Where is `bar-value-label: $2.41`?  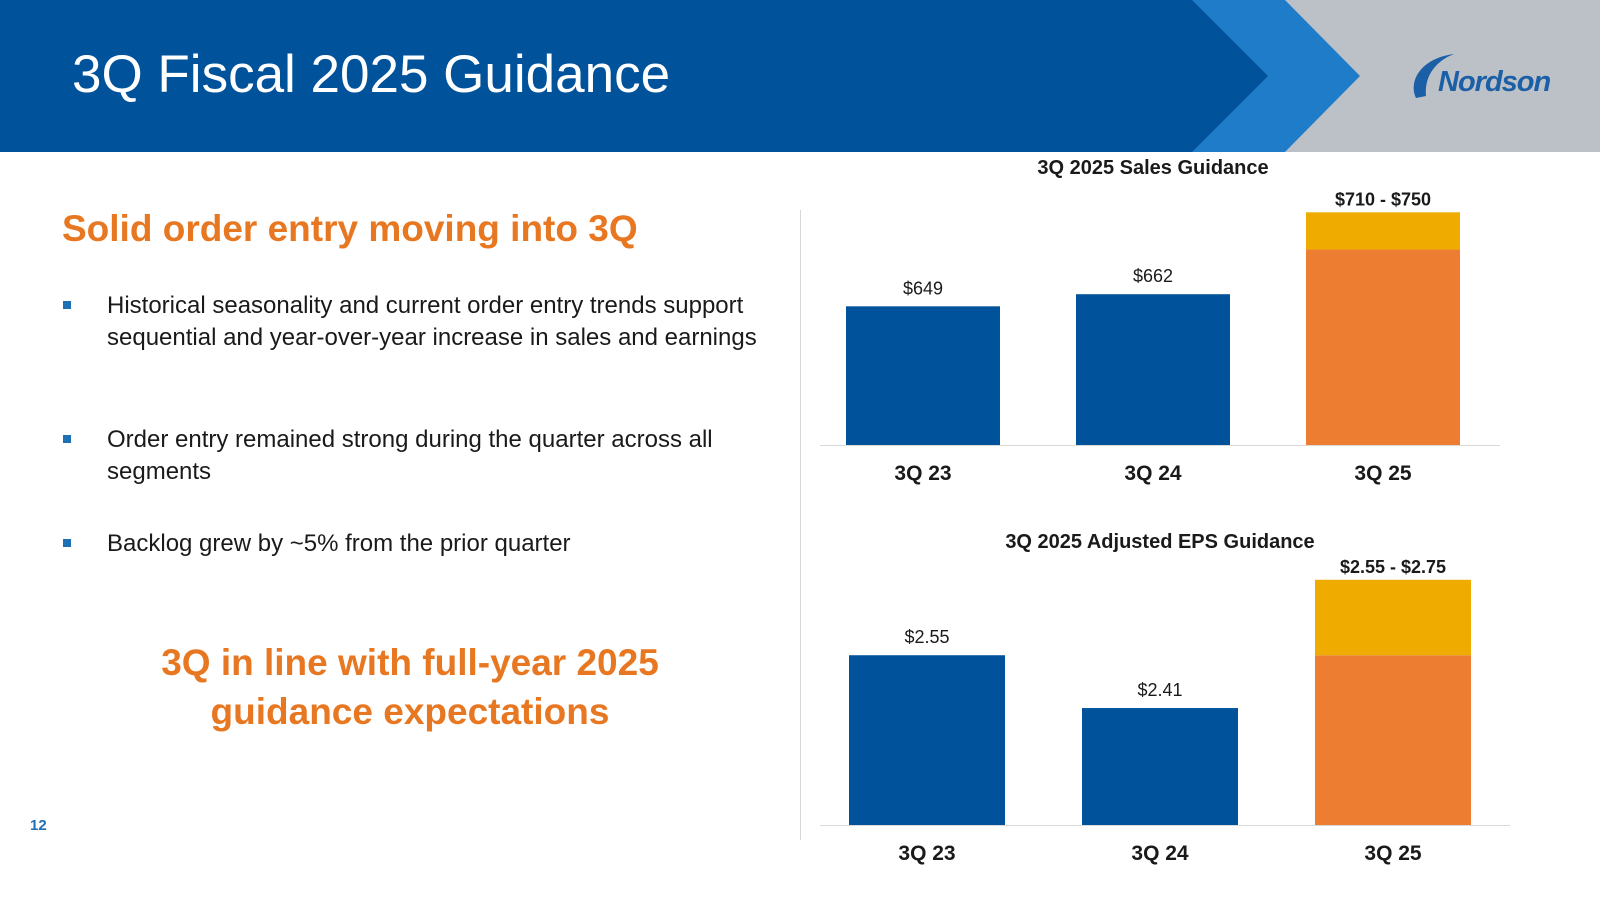
bar-value-label: $2.41 is located at coordinates (1159, 690).